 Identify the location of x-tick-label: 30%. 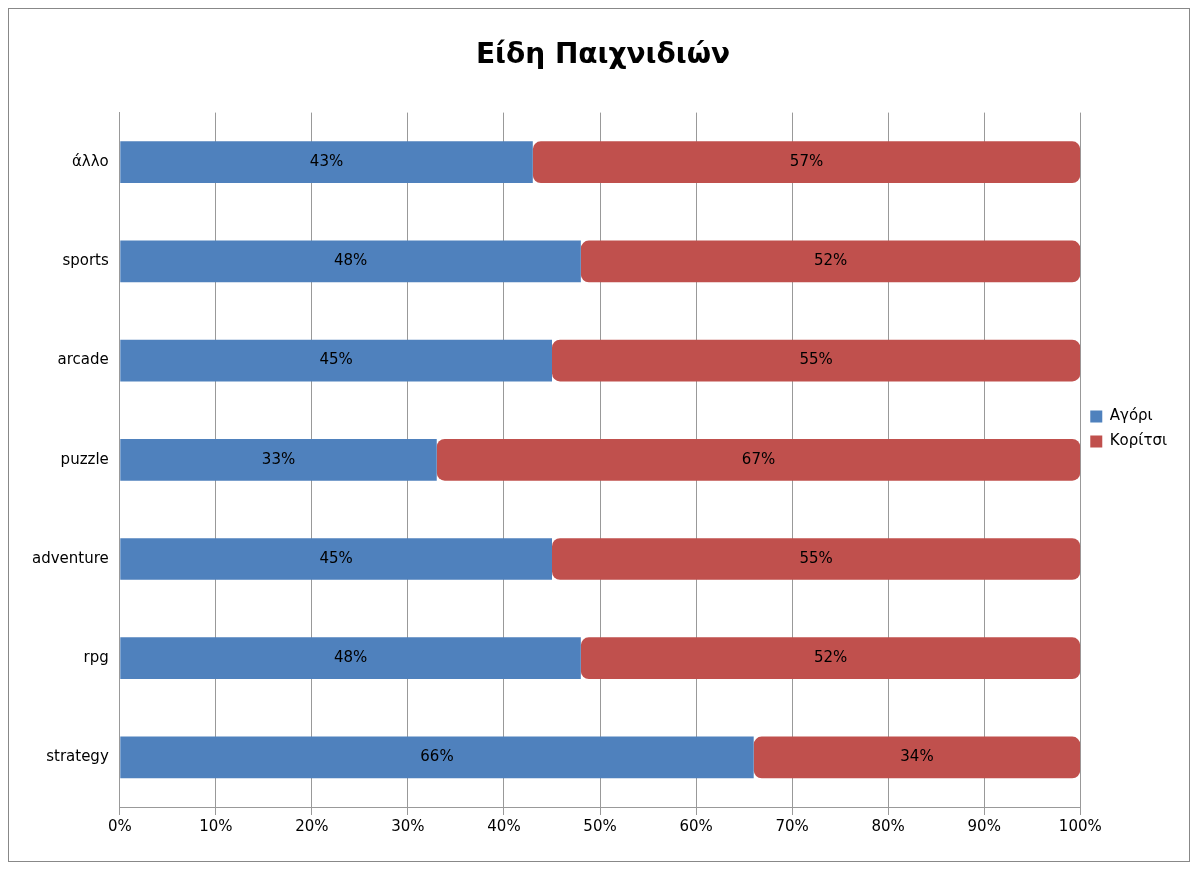
(408, 825).